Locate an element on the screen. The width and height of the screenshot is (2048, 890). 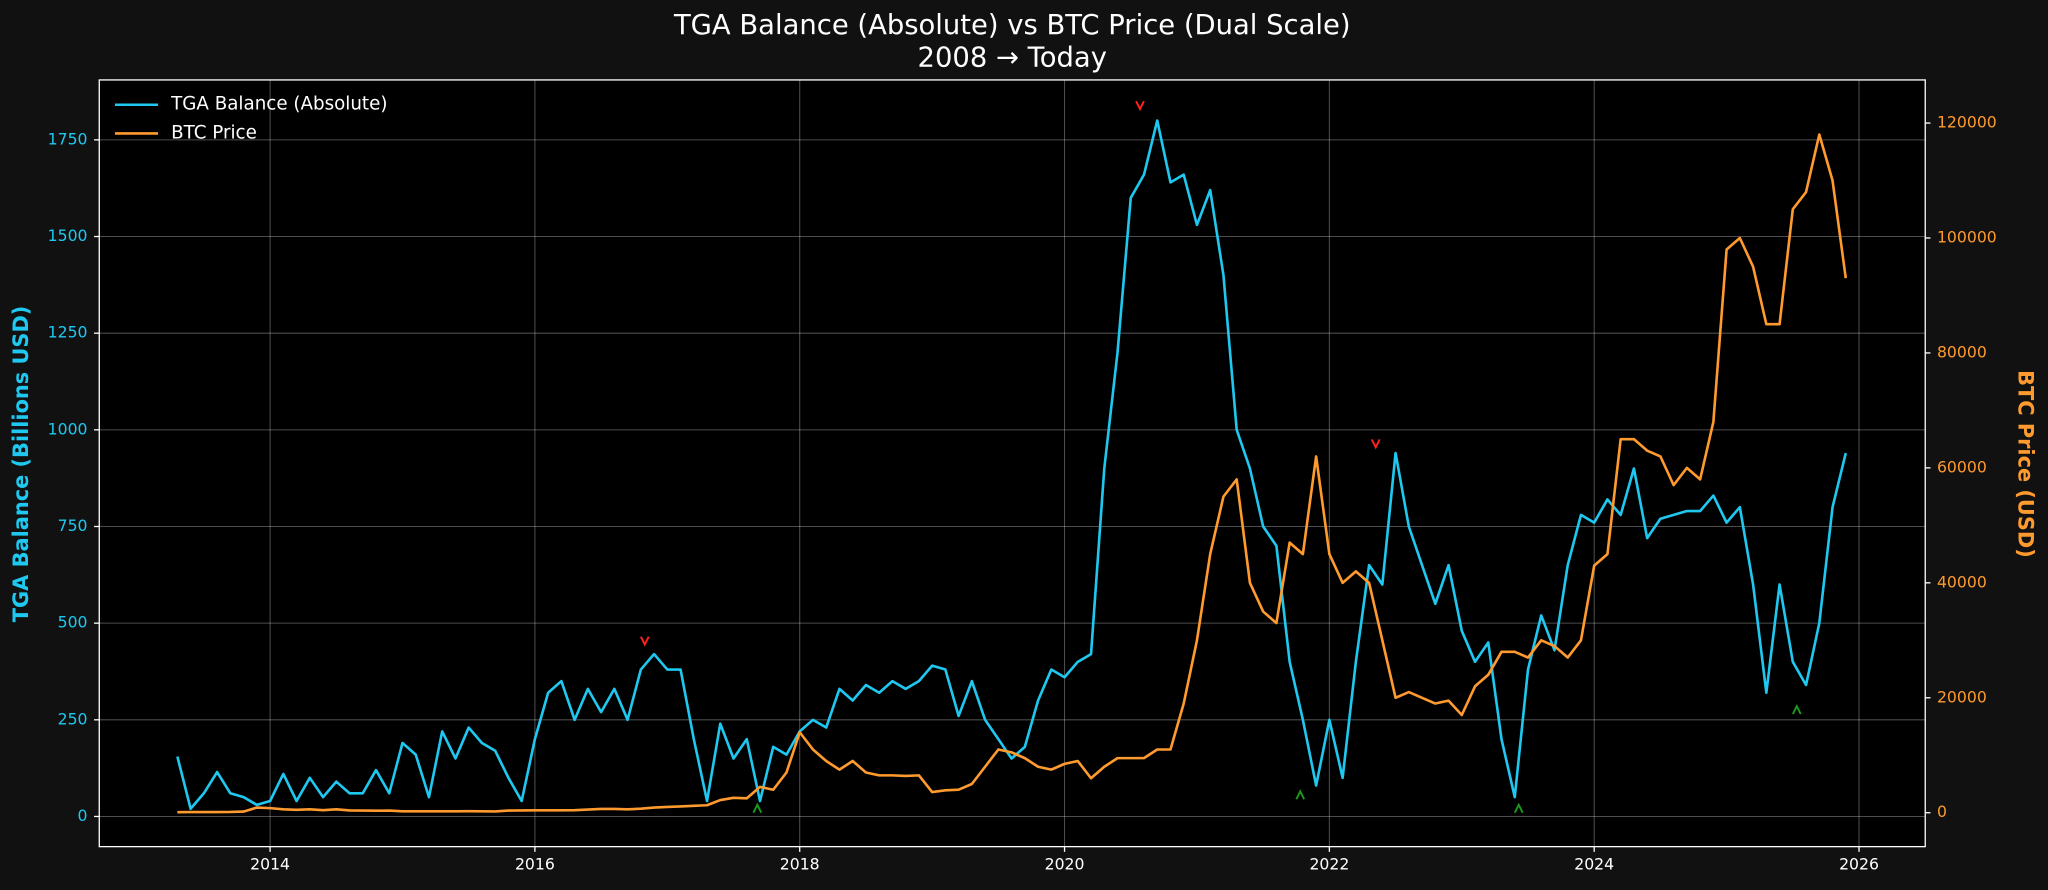
y-tick-label: 500 is located at coordinates (73, 622).